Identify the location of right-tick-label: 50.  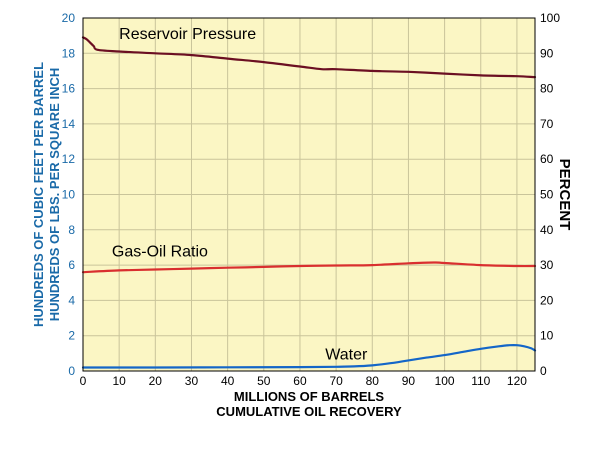
(547, 195).